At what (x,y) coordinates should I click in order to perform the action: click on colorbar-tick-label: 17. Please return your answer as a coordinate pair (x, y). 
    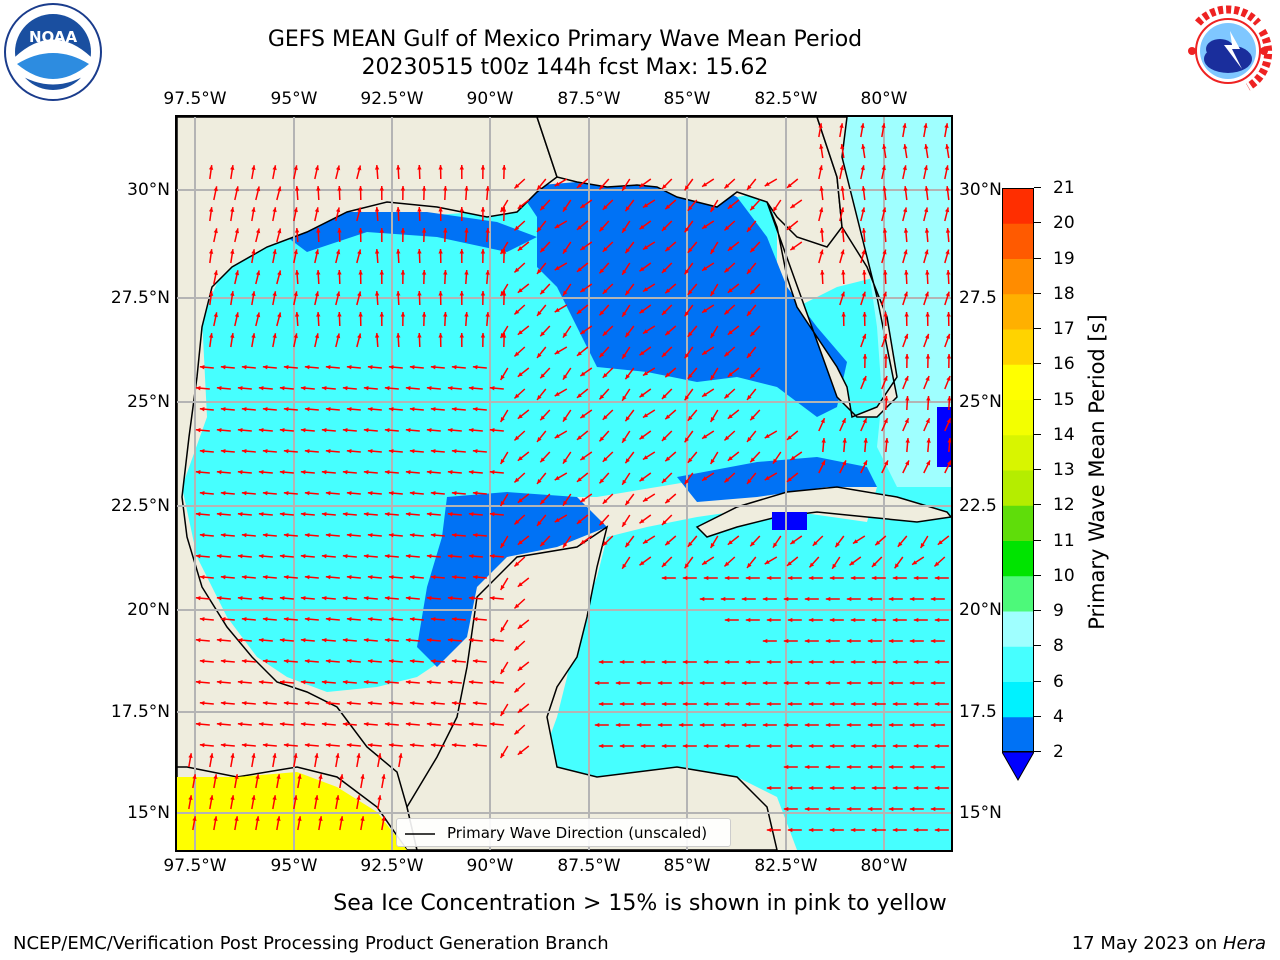
    Looking at the image, I should click on (1064, 329).